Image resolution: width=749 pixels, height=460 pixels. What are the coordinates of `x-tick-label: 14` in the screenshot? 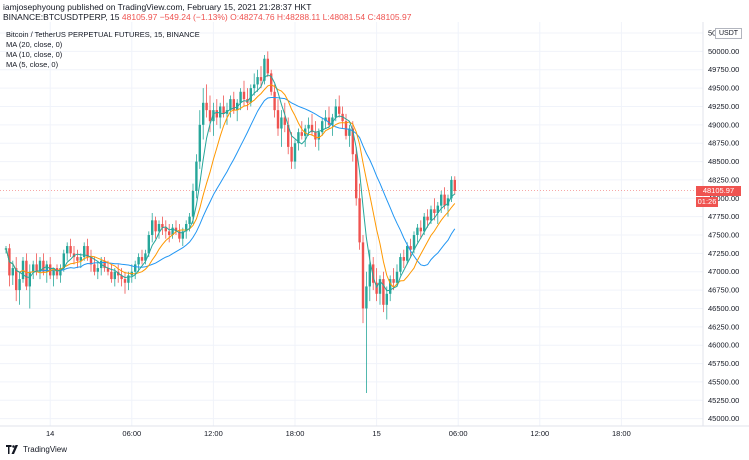 It's located at (50, 433).